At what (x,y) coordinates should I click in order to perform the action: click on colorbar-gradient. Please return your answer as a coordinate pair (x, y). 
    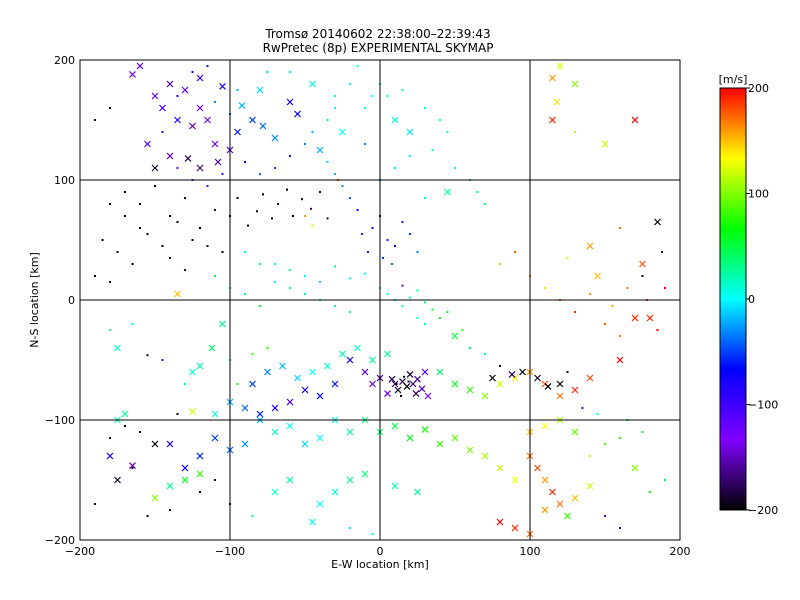
    Looking at the image, I should click on (733, 299).